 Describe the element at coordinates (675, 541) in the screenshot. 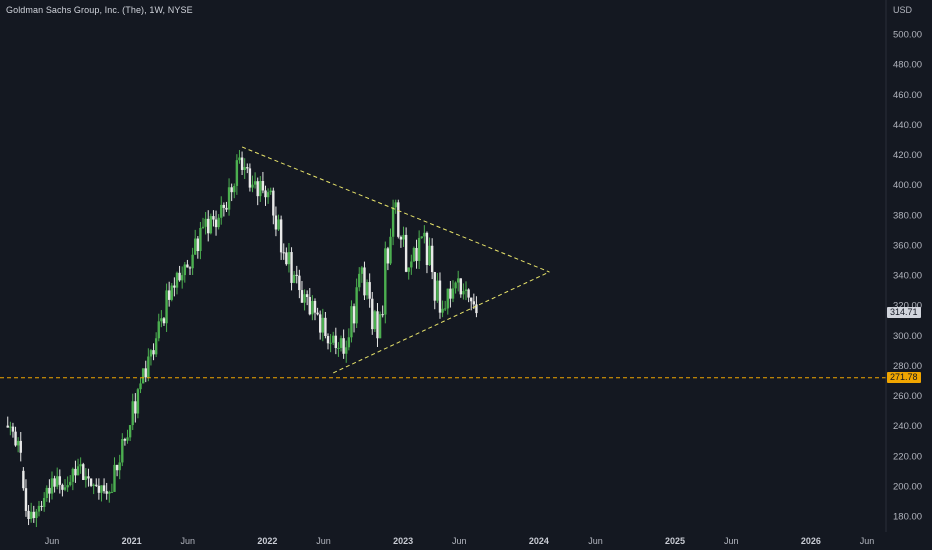

I see `time-axis-year-tick: 2025` at that location.